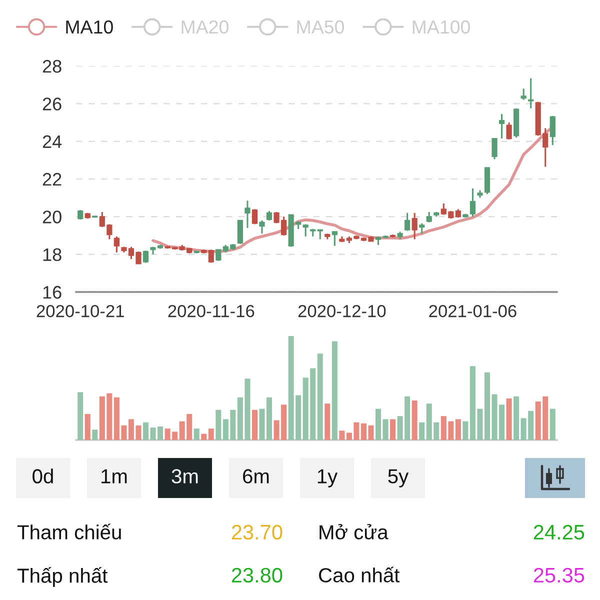  What do you see at coordinates (52, 104) in the screenshot?
I see `y-tick-label: 26` at bounding box center [52, 104].